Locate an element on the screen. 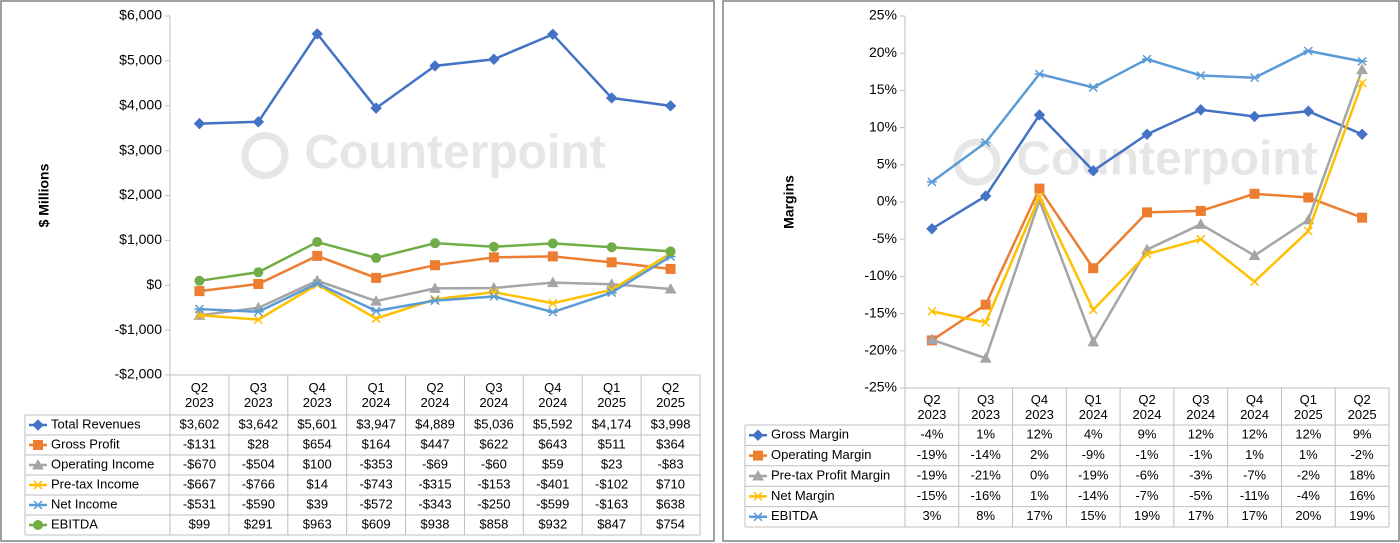 Image resolution: width=1400 pixels, height=543 pixels. table-value: 12% is located at coordinates (1308, 434).